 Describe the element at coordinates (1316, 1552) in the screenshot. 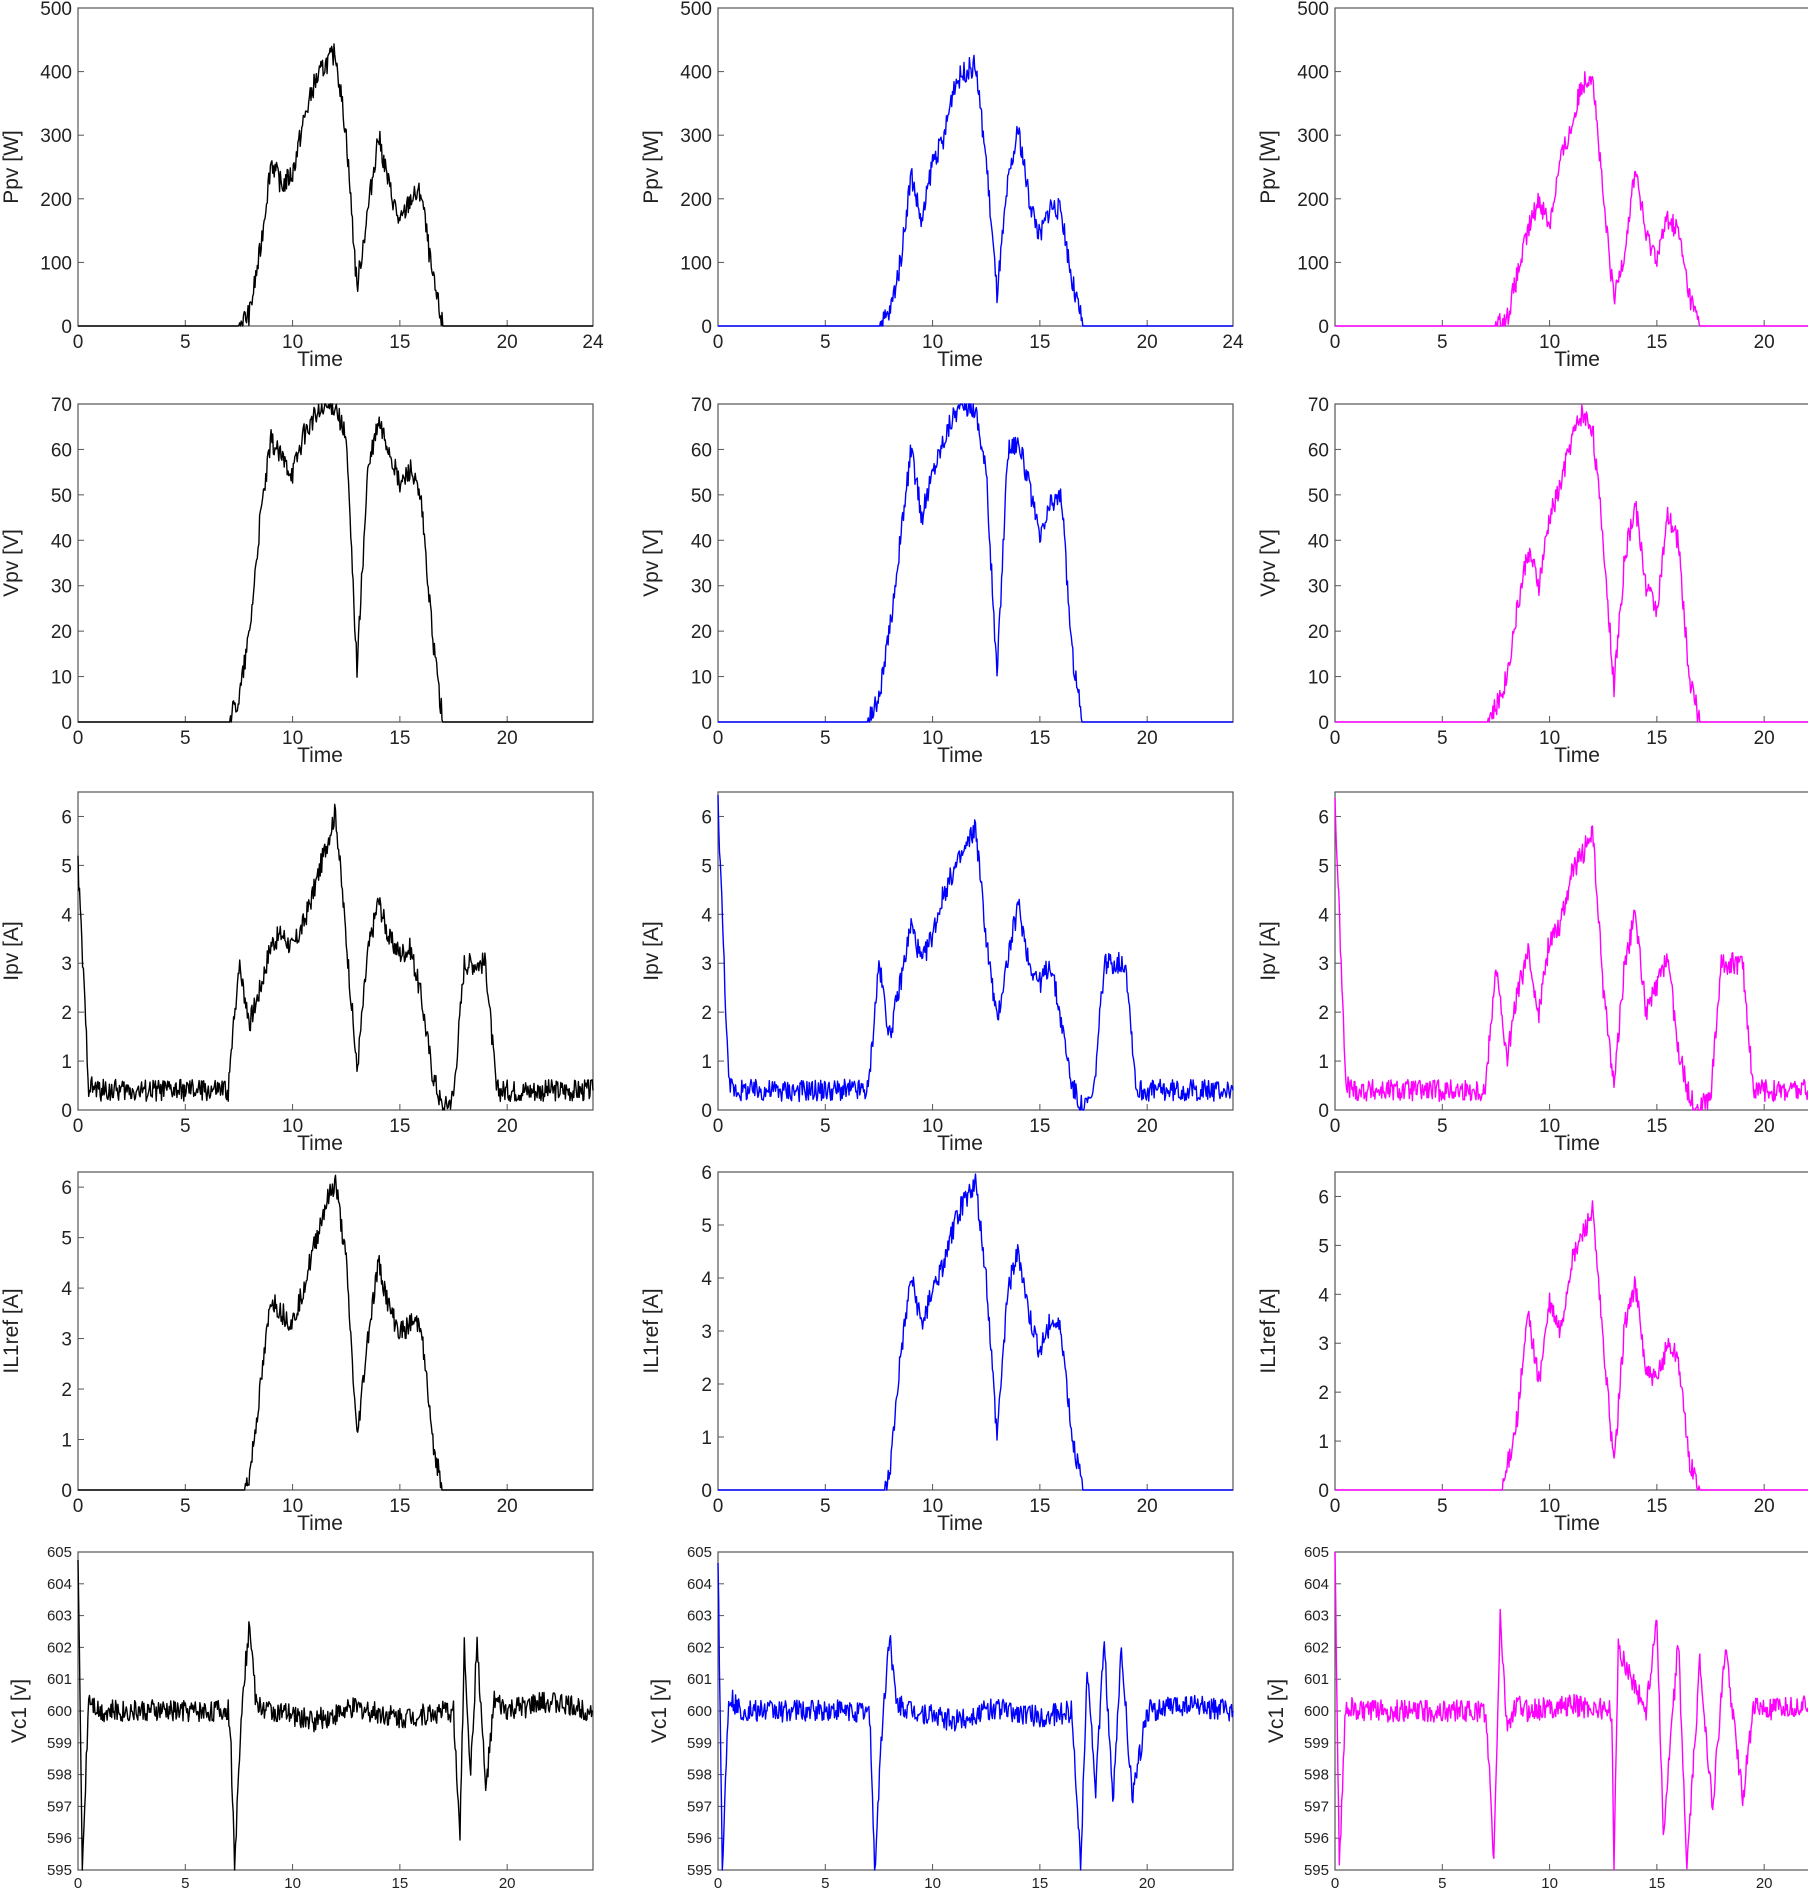

I see `y-tick-label: 605` at that location.